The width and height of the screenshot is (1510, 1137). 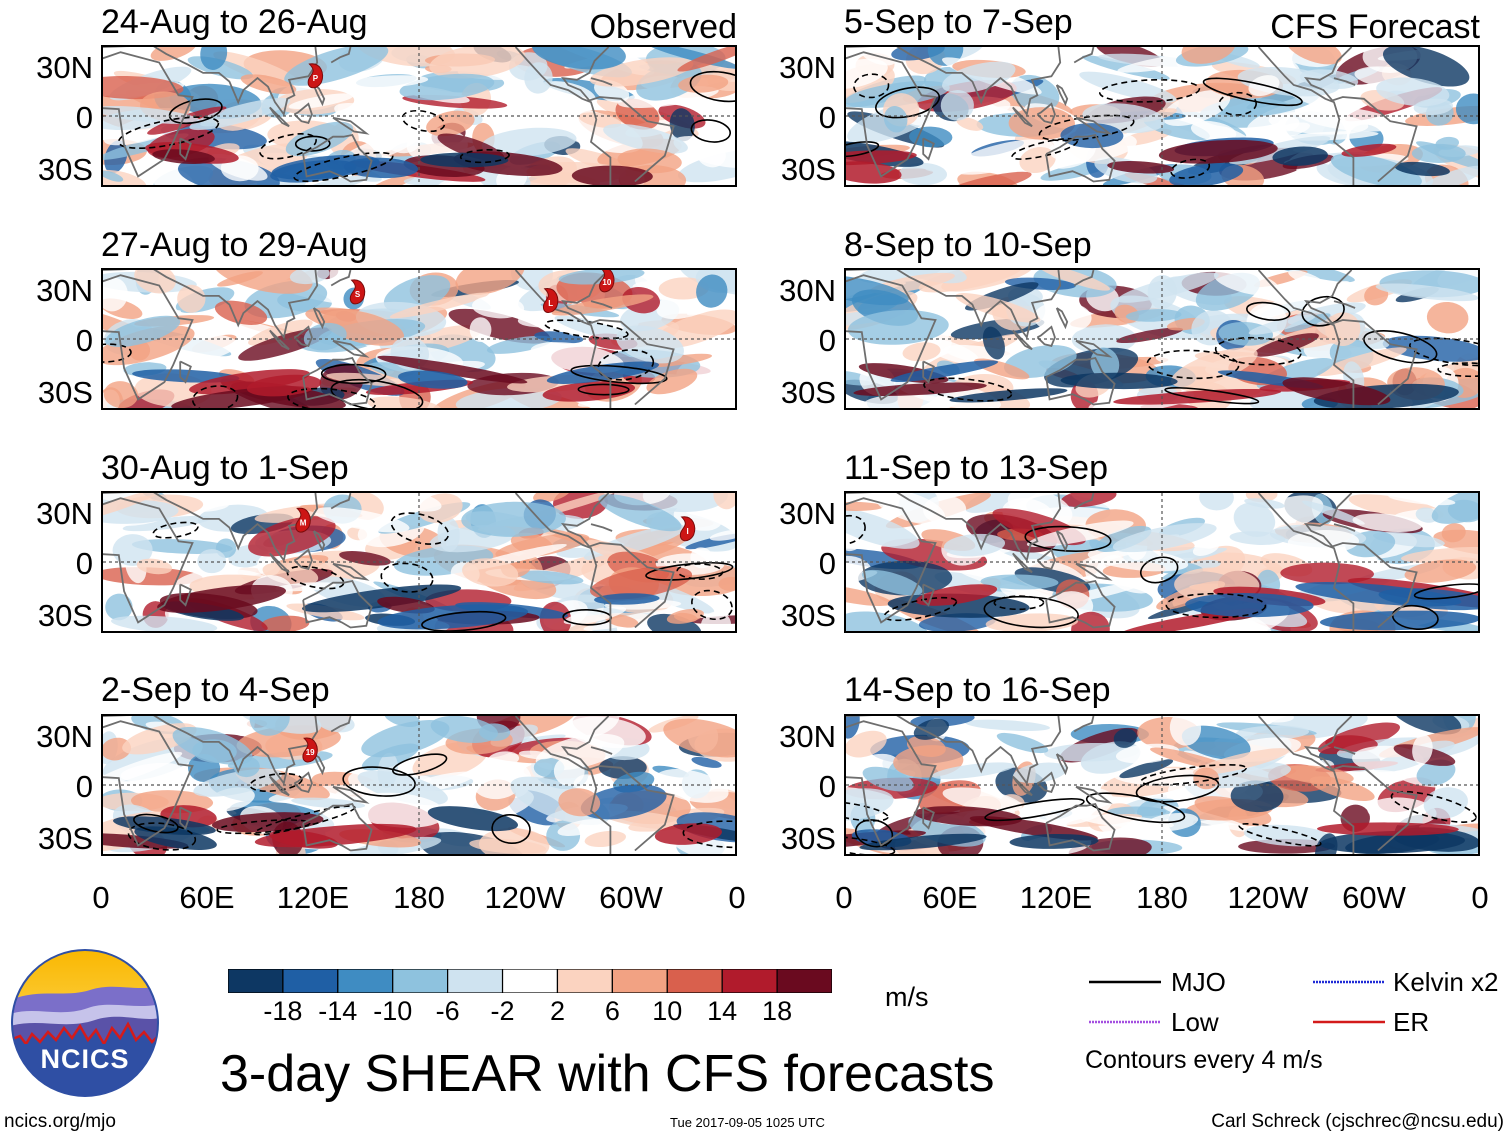 What do you see at coordinates (1268, 897) in the screenshot?
I see `longitude-label: 120W` at bounding box center [1268, 897].